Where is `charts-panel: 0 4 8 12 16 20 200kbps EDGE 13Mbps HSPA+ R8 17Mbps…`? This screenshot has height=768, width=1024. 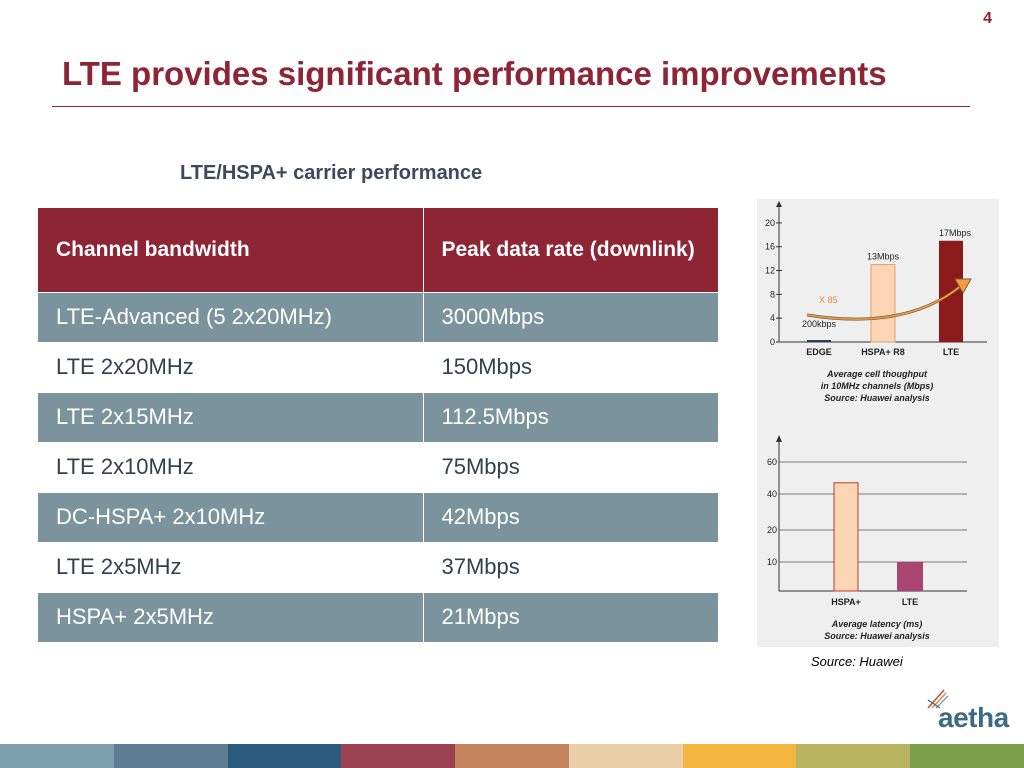
charts-panel: 0 4 8 12 16 20 200kbps EDGE 13Mbps HSPA+ R8 17Mbps… is located at coordinates (878, 423).